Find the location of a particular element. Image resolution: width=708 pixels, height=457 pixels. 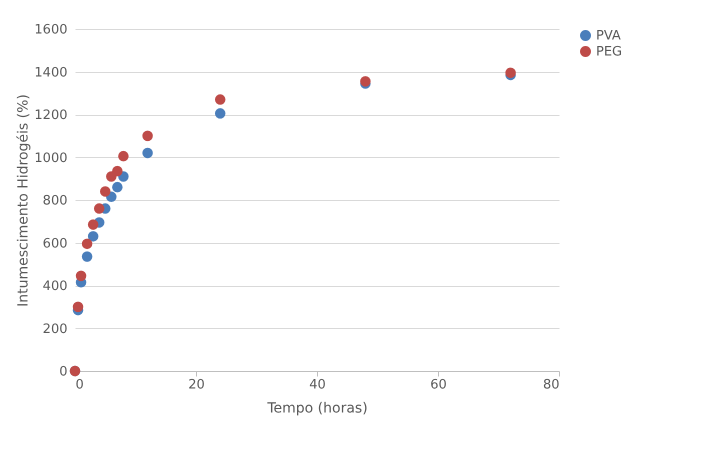

y-tick-label: 1600 is located at coordinates (51, 30).